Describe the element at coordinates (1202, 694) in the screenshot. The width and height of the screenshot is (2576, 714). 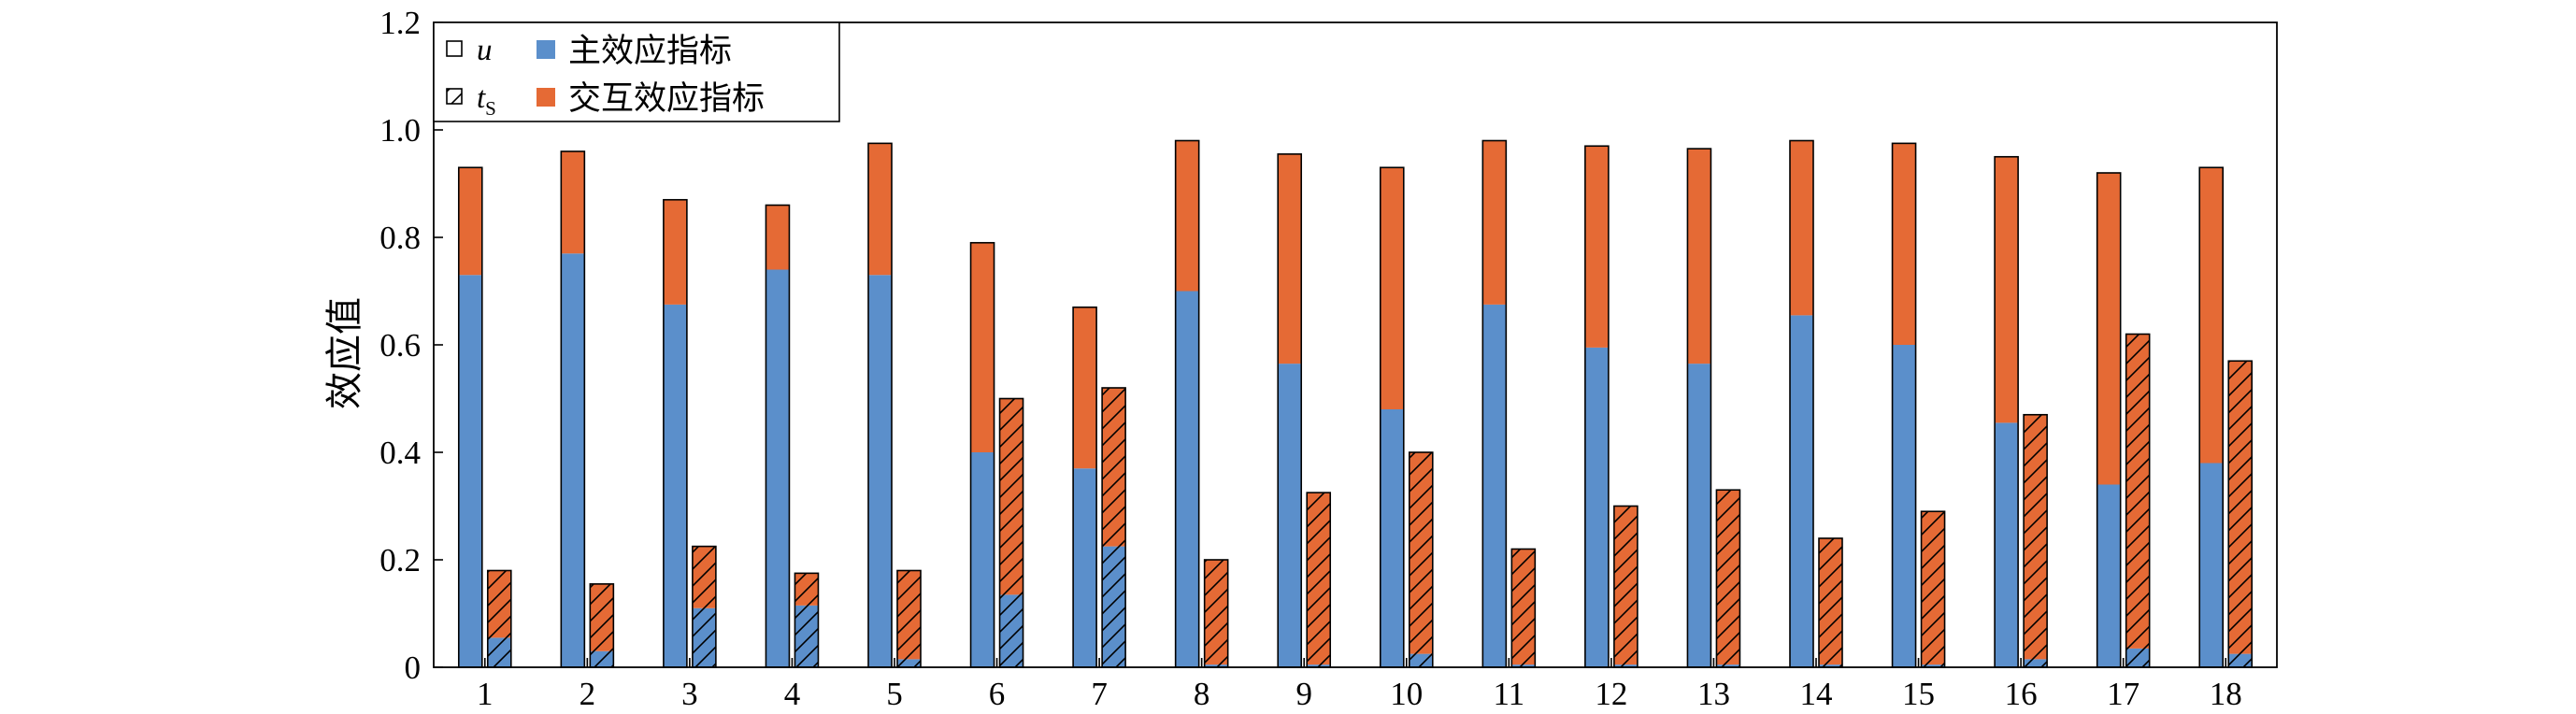
I see `x-tick-label-8: 8` at that location.